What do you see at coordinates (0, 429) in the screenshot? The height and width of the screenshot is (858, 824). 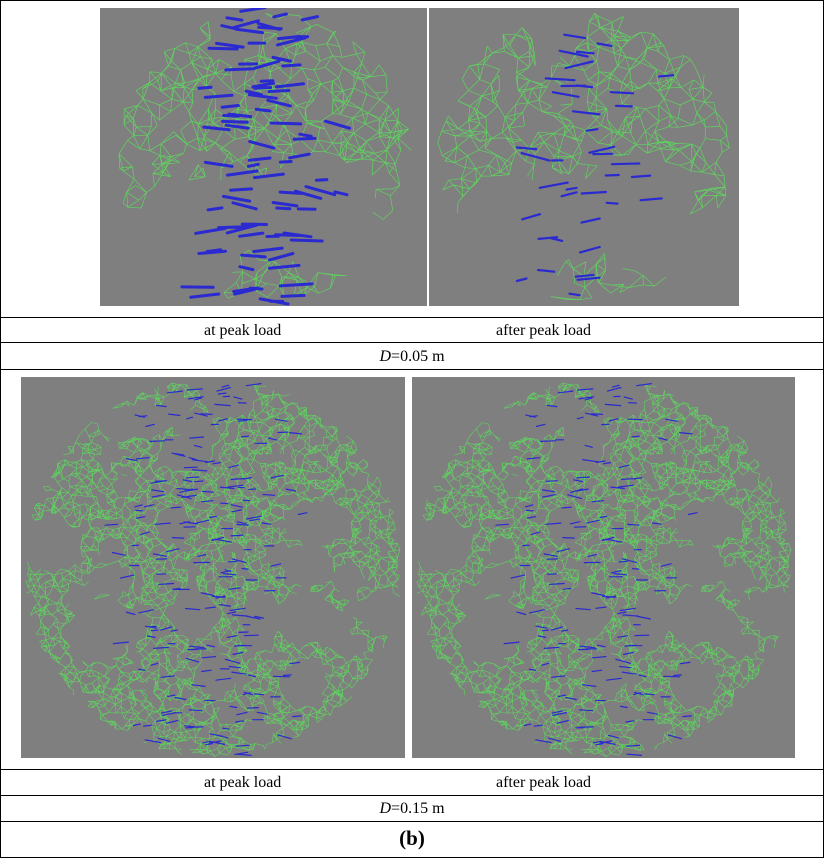 I see `table-border-left` at bounding box center [0, 429].